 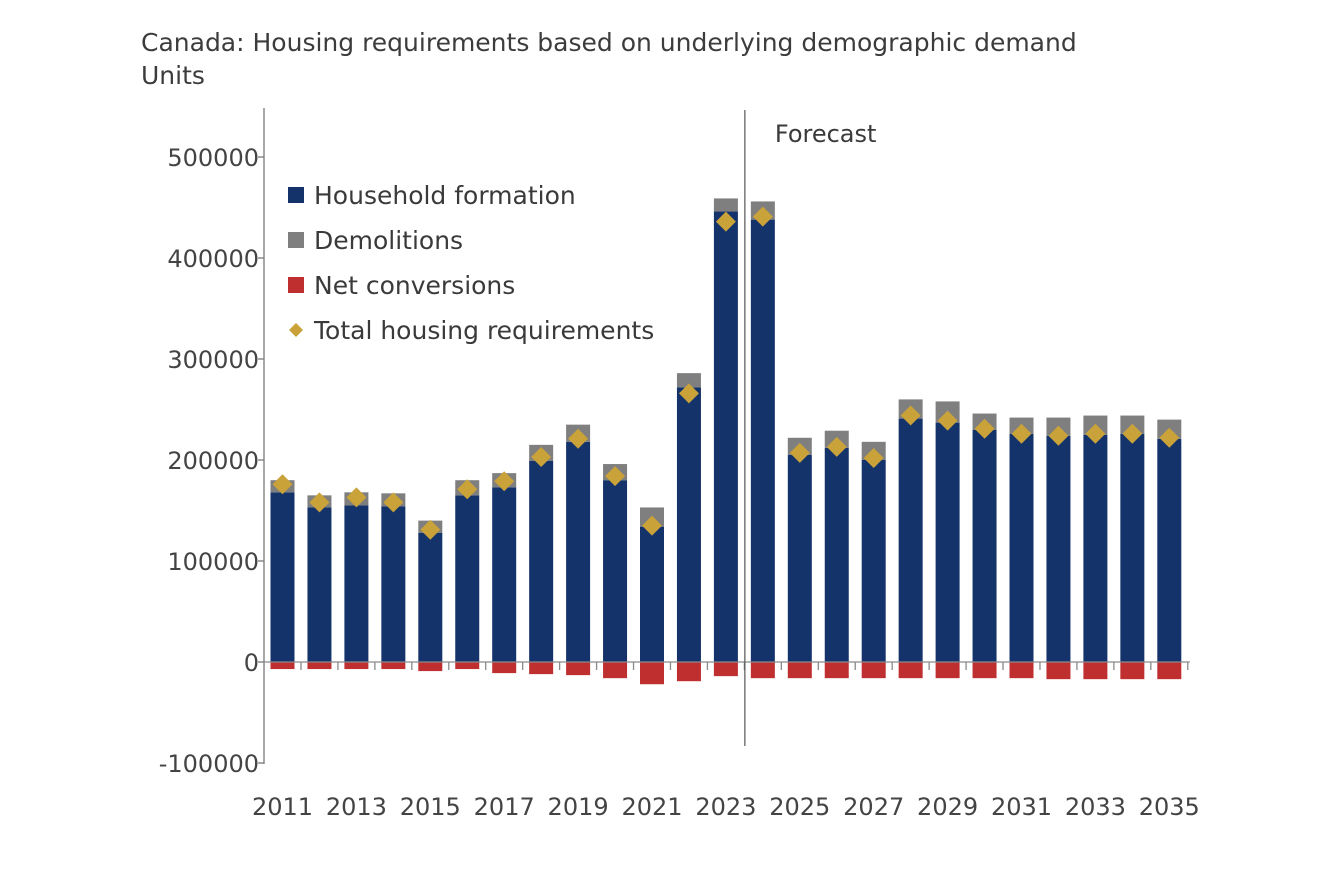 What do you see at coordinates (213, 259) in the screenshot?
I see `y-tick-label: 400000` at bounding box center [213, 259].